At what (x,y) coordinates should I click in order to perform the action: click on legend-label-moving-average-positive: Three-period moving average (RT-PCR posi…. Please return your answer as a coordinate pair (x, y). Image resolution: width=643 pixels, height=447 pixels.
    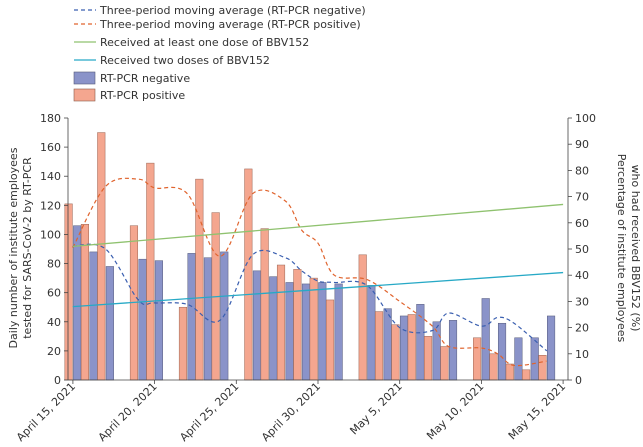
    Looking at the image, I should click on (230, 24).